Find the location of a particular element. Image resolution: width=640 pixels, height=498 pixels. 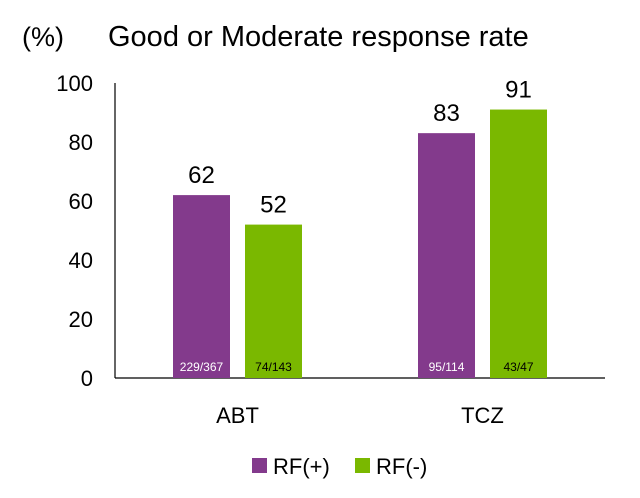

y-axis-unit-label: (%) is located at coordinates (43, 37).